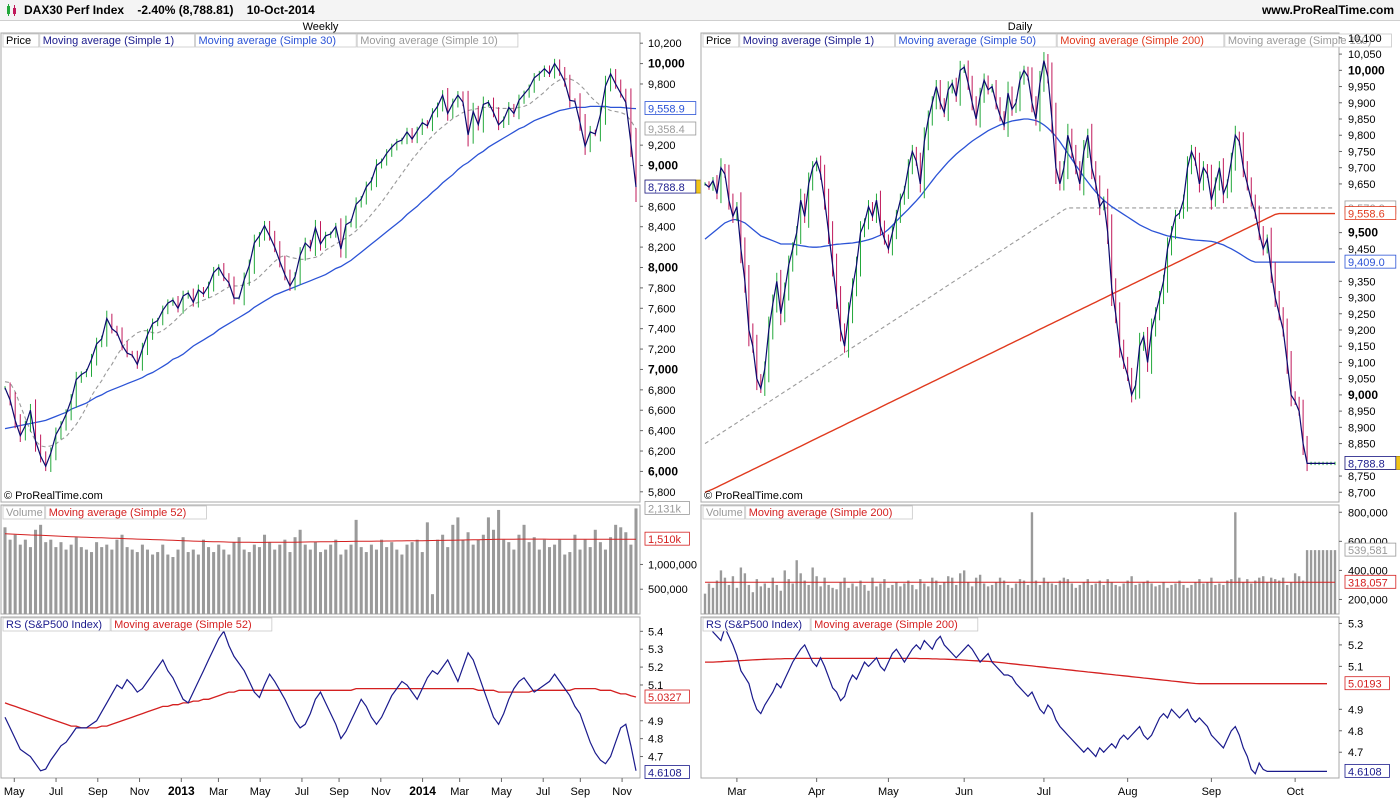 This screenshot has width=1400, height=800. What do you see at coordinates (1327, 10) in the screenshot?
I see `brand-link: www.ProRealTime.com` at bounding box center [1327, 10].